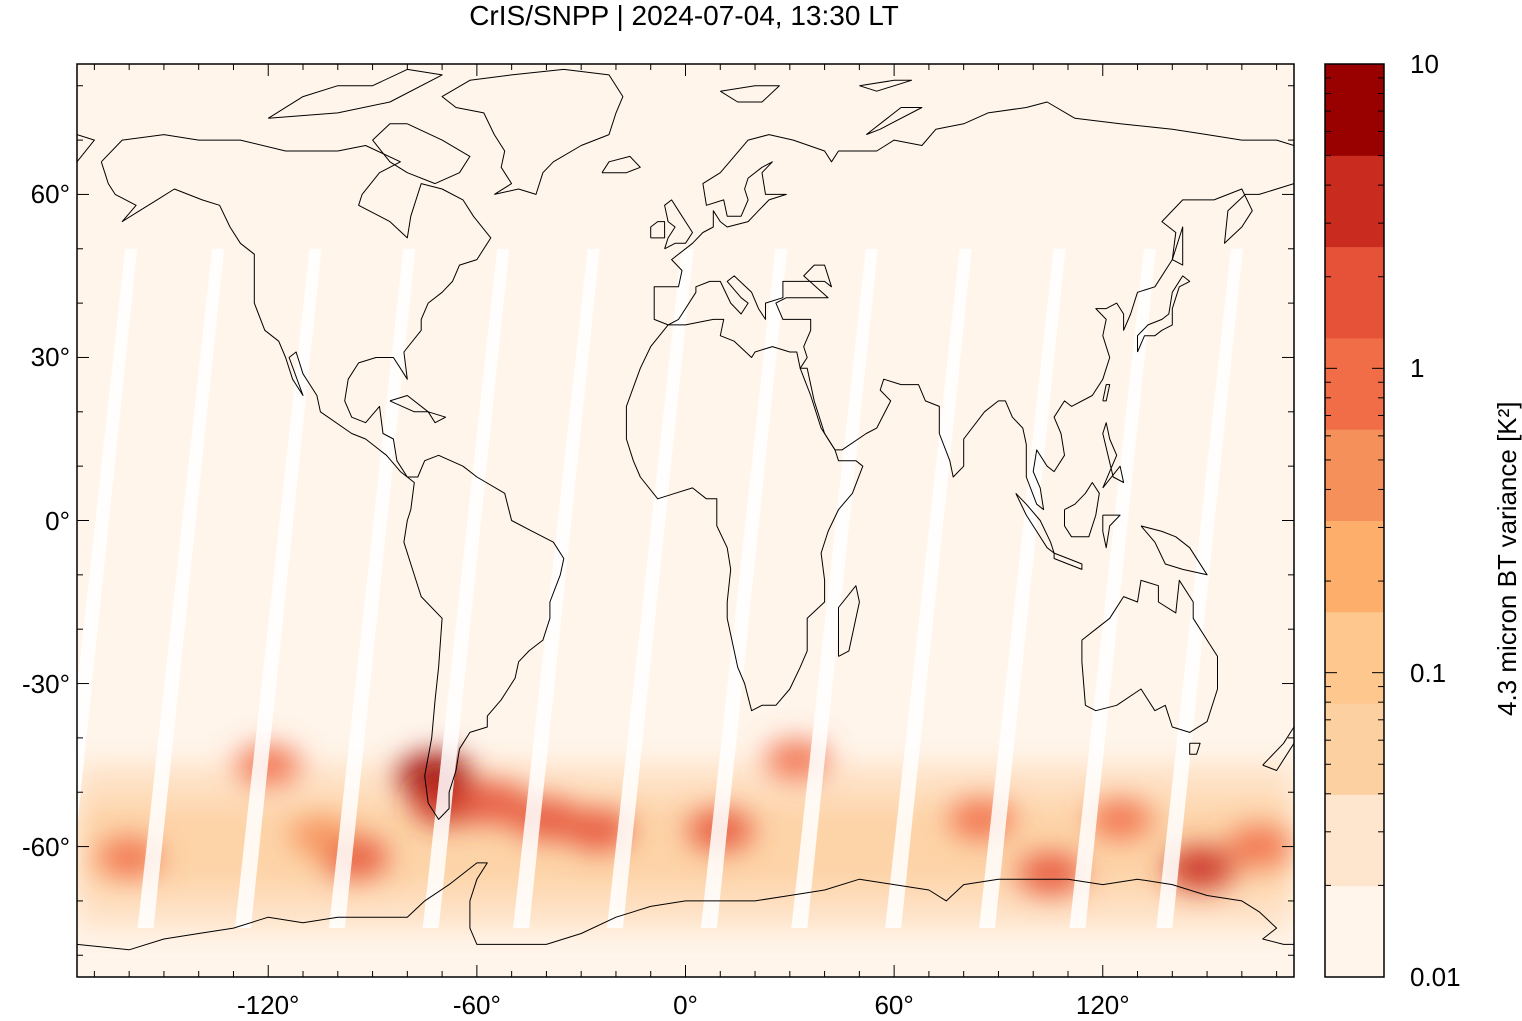 This screenshot has height=1021, width=1522. I want to click on colorbar-tick-label: 1, so click(1417, 368).